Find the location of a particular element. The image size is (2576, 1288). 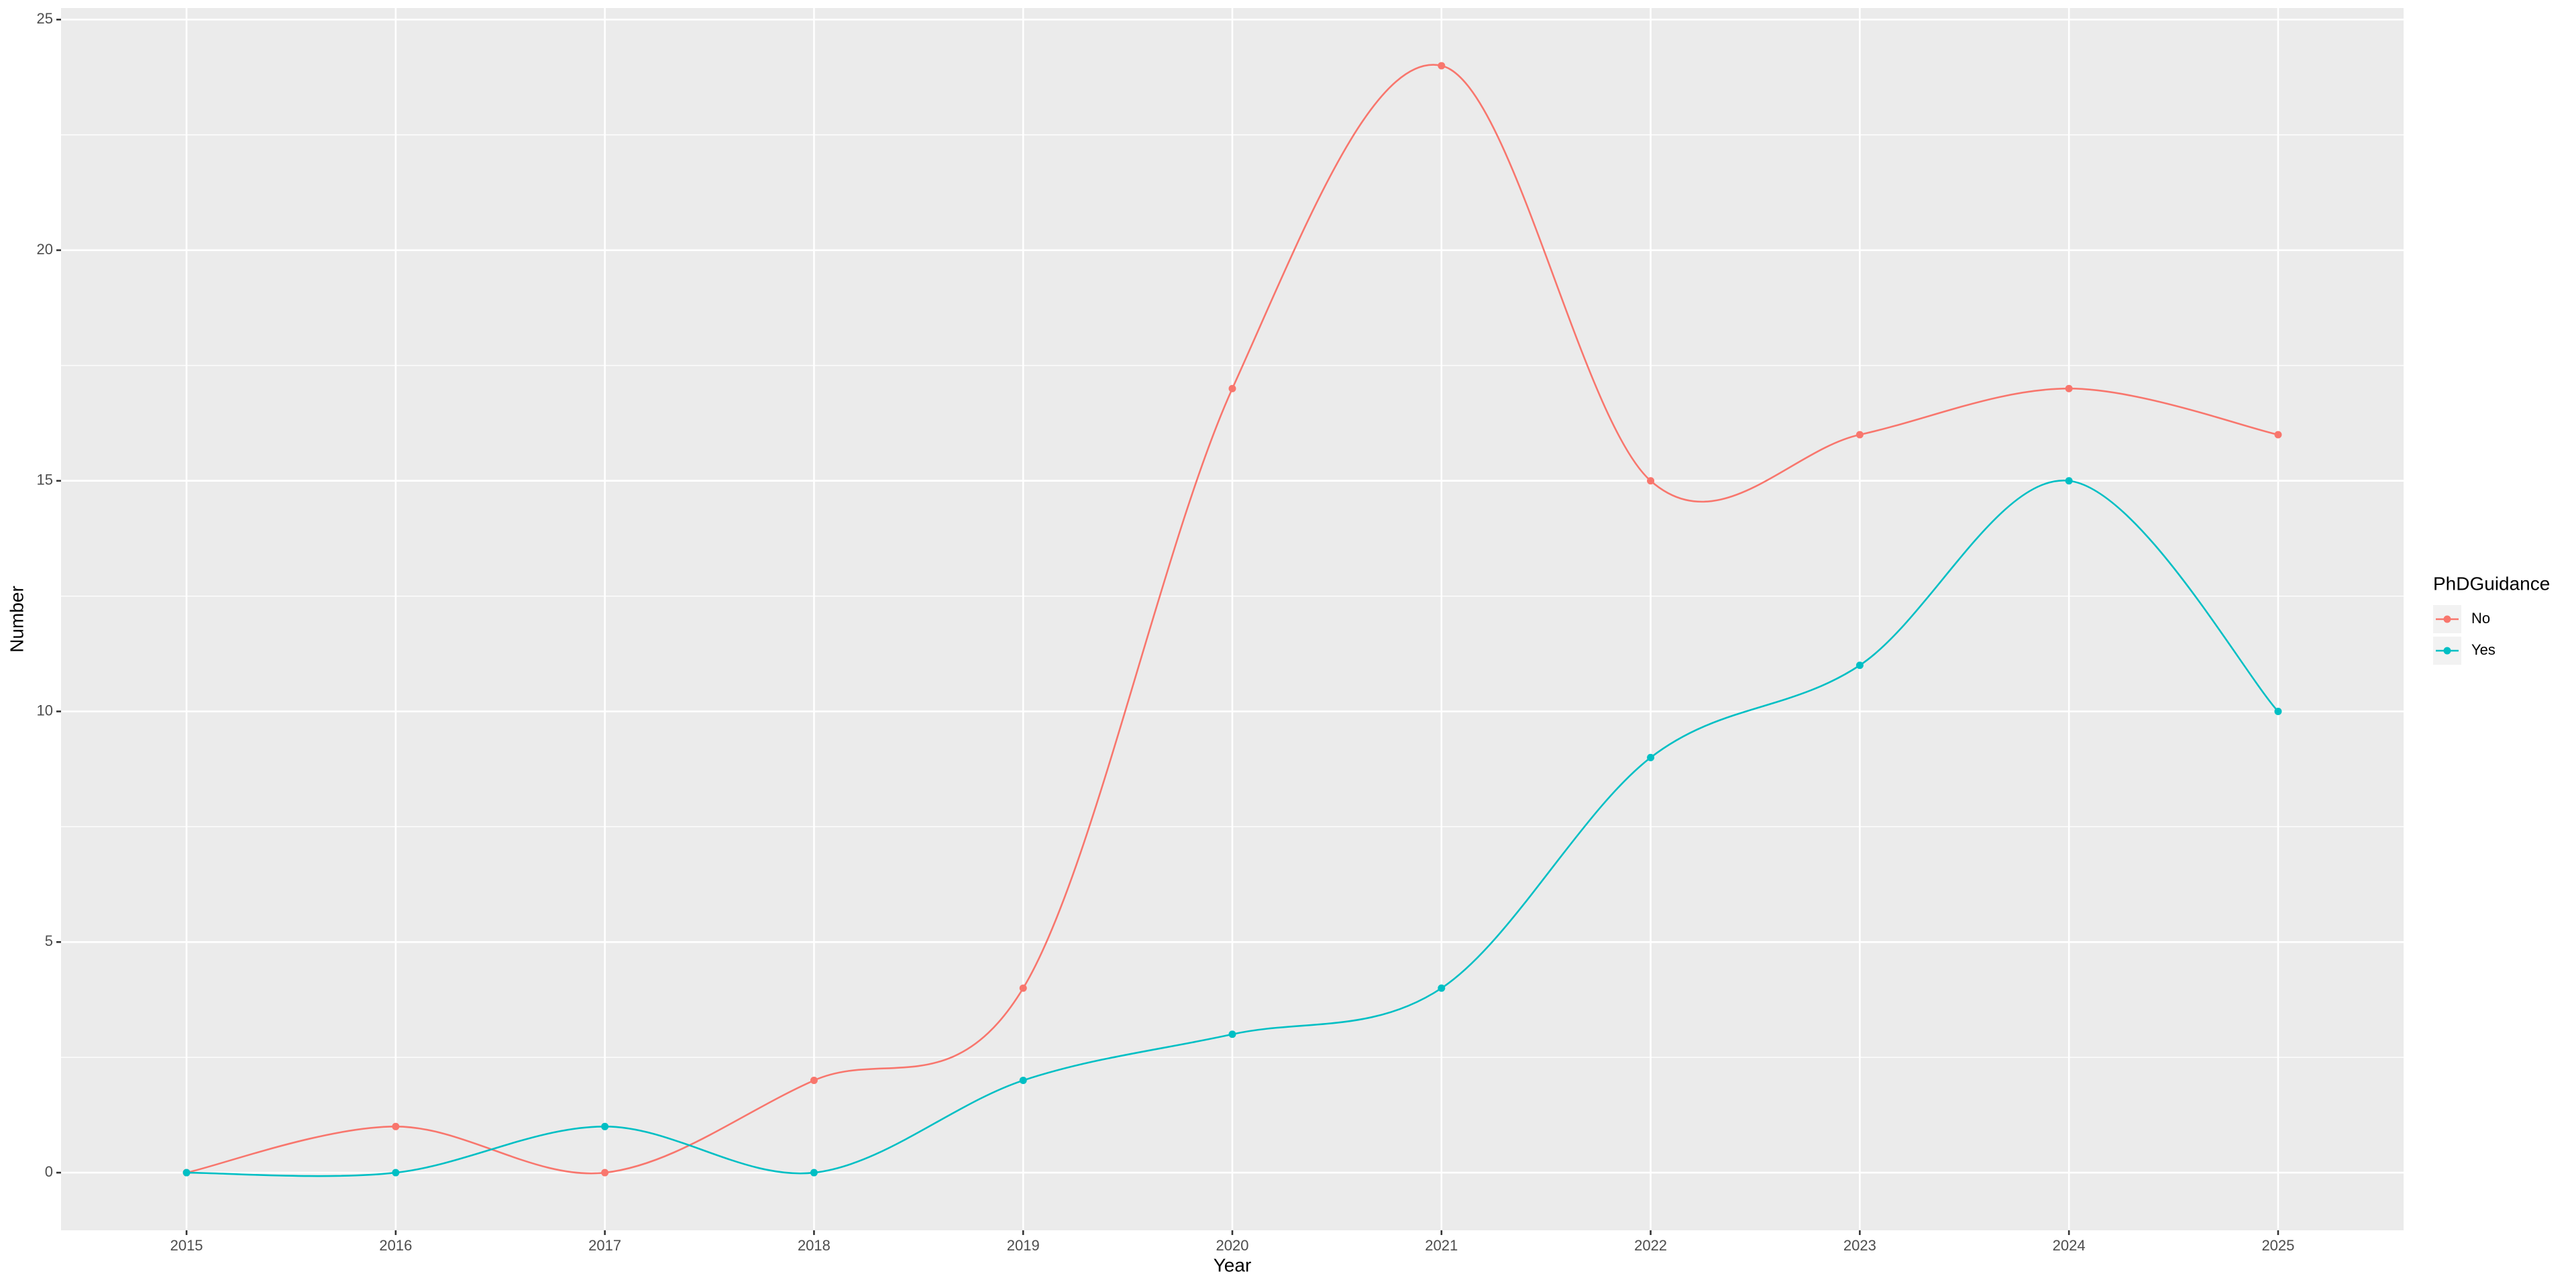

legend: PhDGuidance No Yes is located at coordinates (2491, 619).